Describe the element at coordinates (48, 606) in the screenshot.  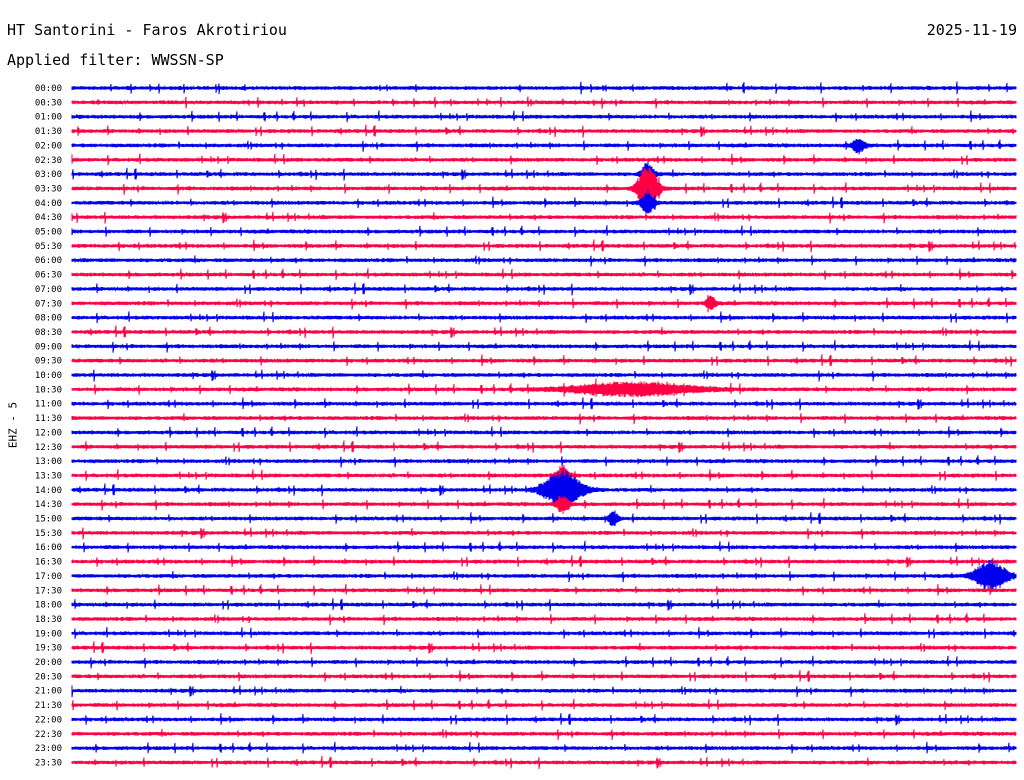
I see `row-time-label: 18:00` at that location.